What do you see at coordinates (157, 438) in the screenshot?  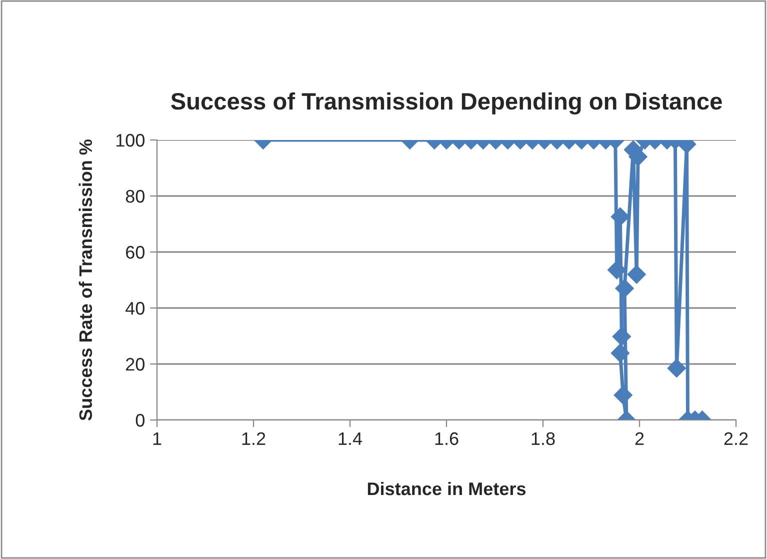 I see `x-tick-label: 1` at bounding box center [157, 438].